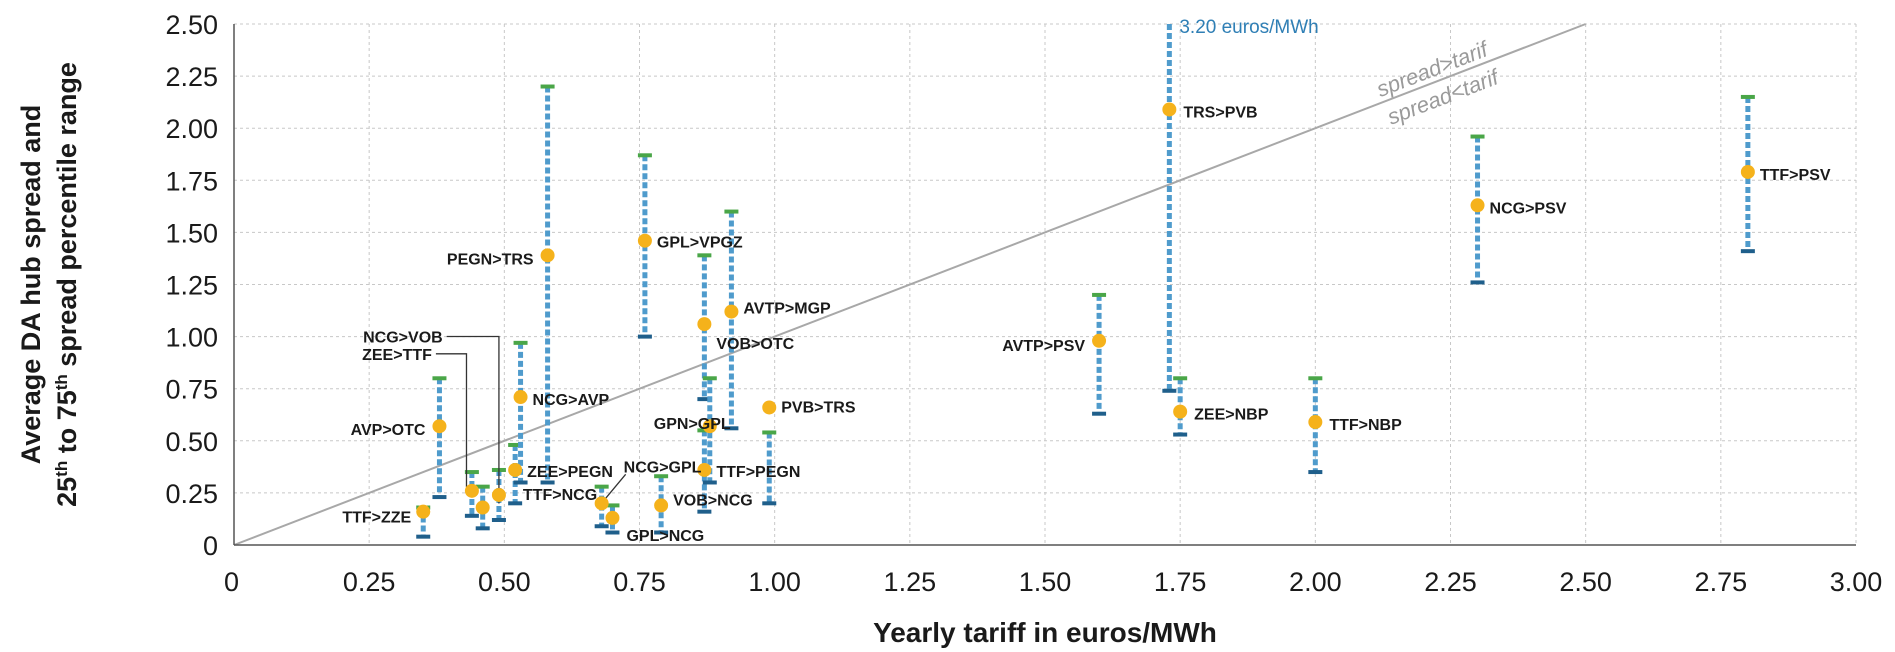 The height and width of the screenshot is (652, 1895). Describe the element at coordinates (191, 77) in the screenshot. I see `y-tick-label: 2.25` at that location.